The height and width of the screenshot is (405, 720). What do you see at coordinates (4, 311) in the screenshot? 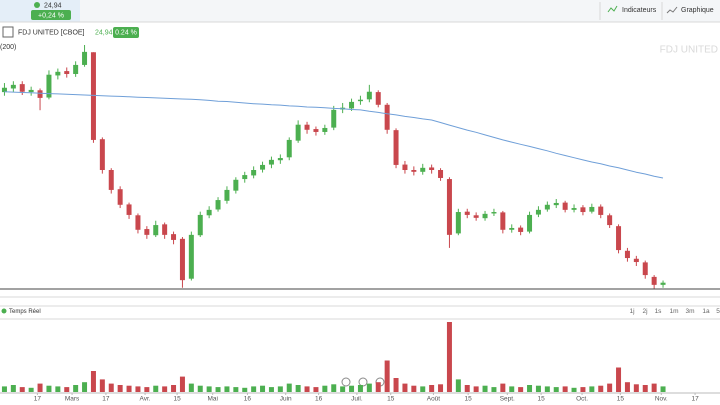
I see `realtime-dot` at bounding box center [4, 311].